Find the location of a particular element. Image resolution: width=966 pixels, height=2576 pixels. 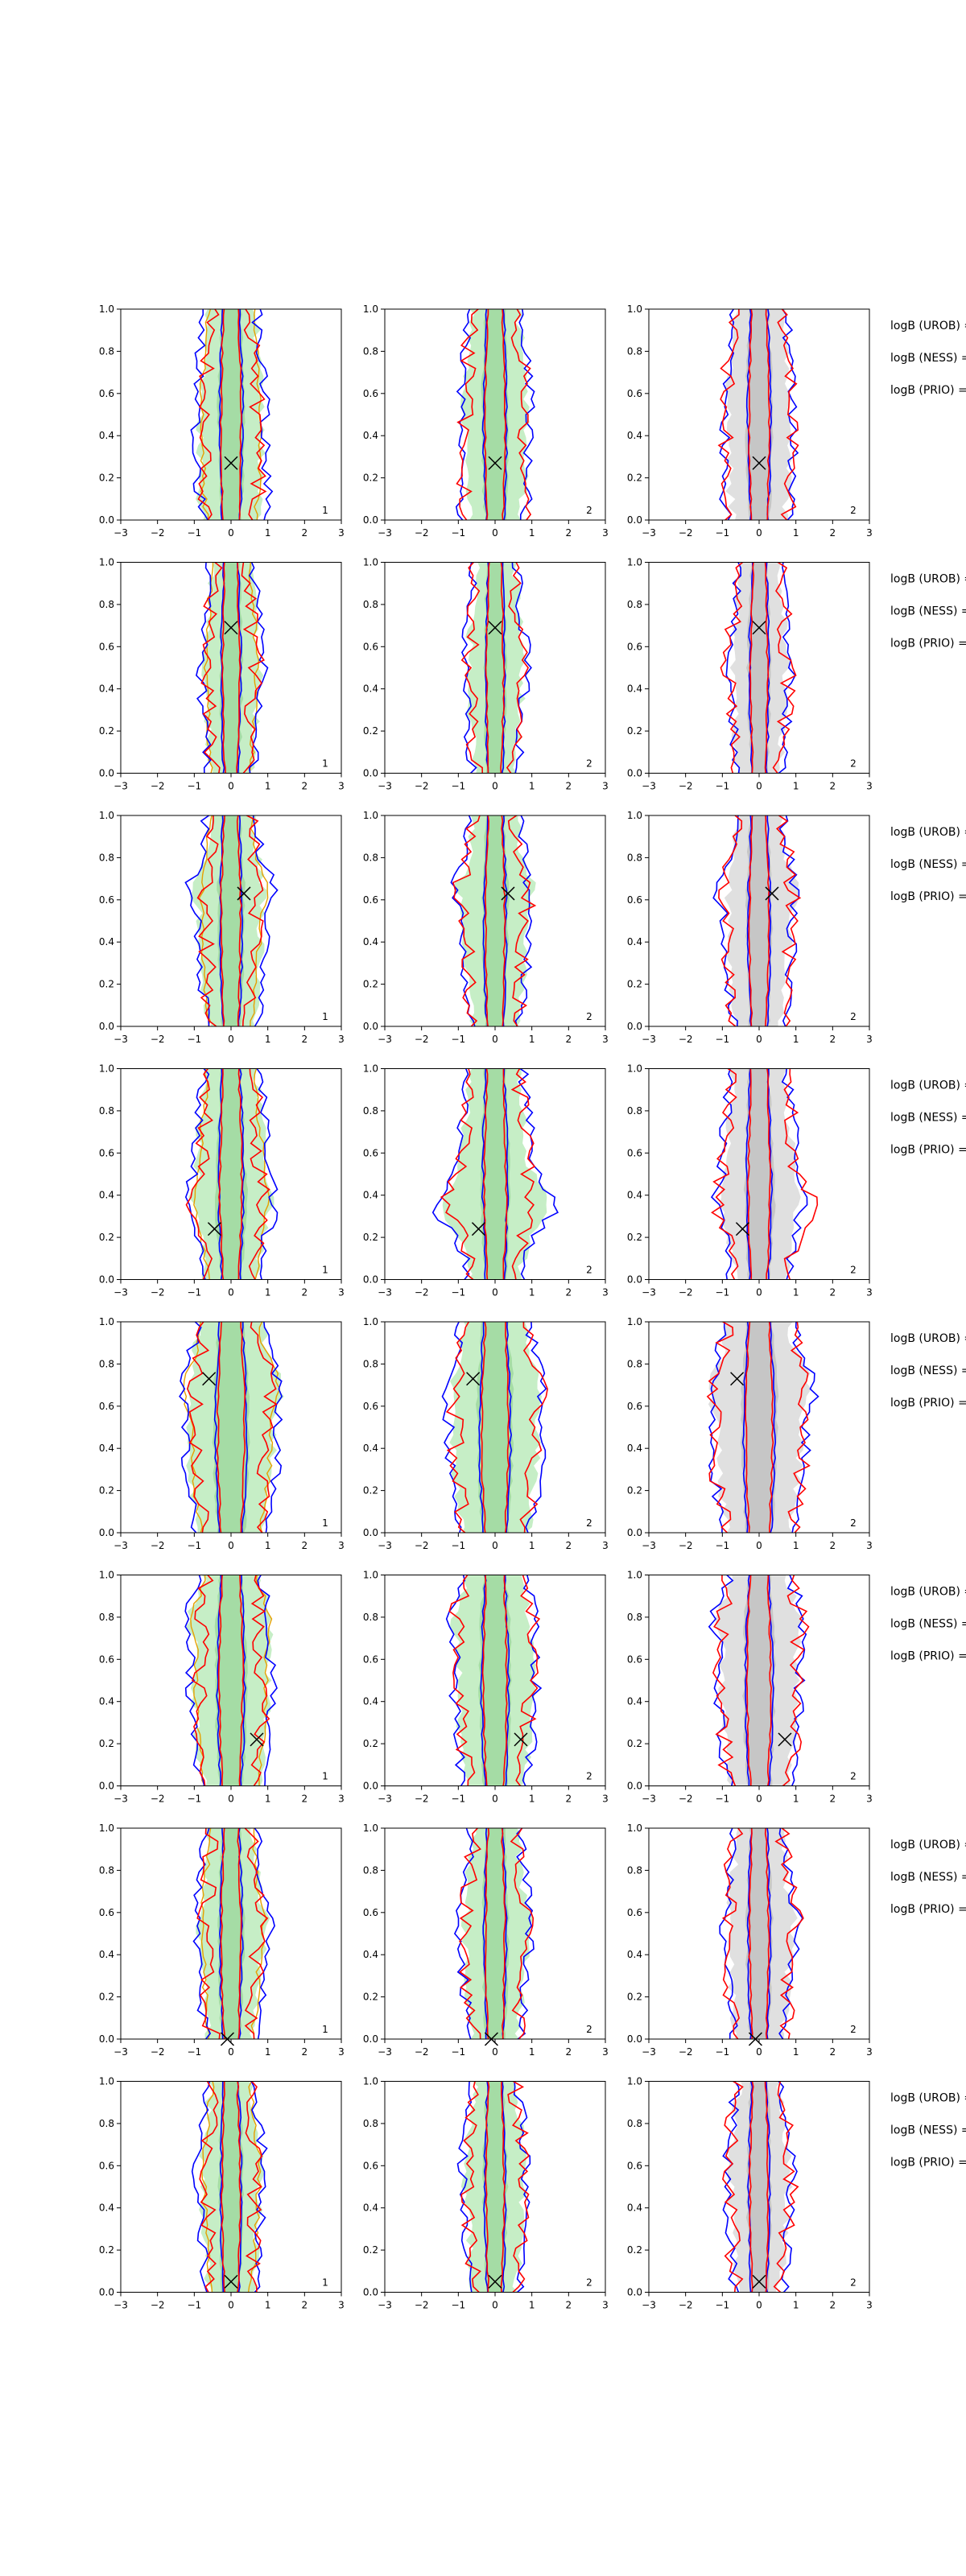

panel-r1-c1: −3 −2 −1 0 1 2 3 0.0 0.2 0.4 0.6 0.8 1.0 1 is located at coordinates (222, 421).